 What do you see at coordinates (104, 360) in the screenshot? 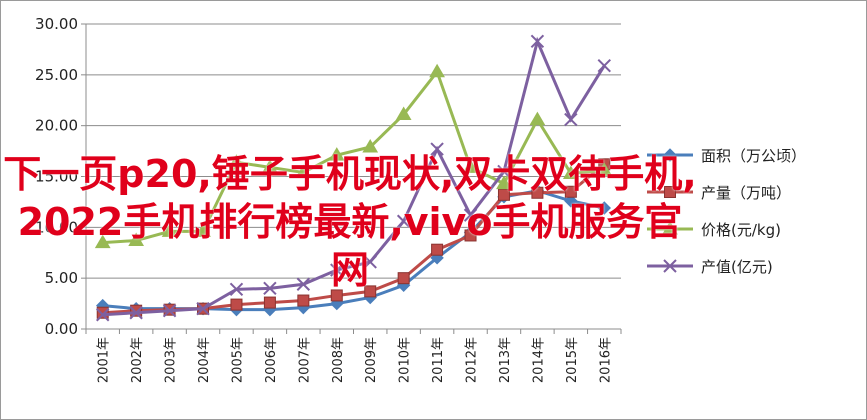
I see `x-tick-label: 2001年` at bounding box center [104, 360].